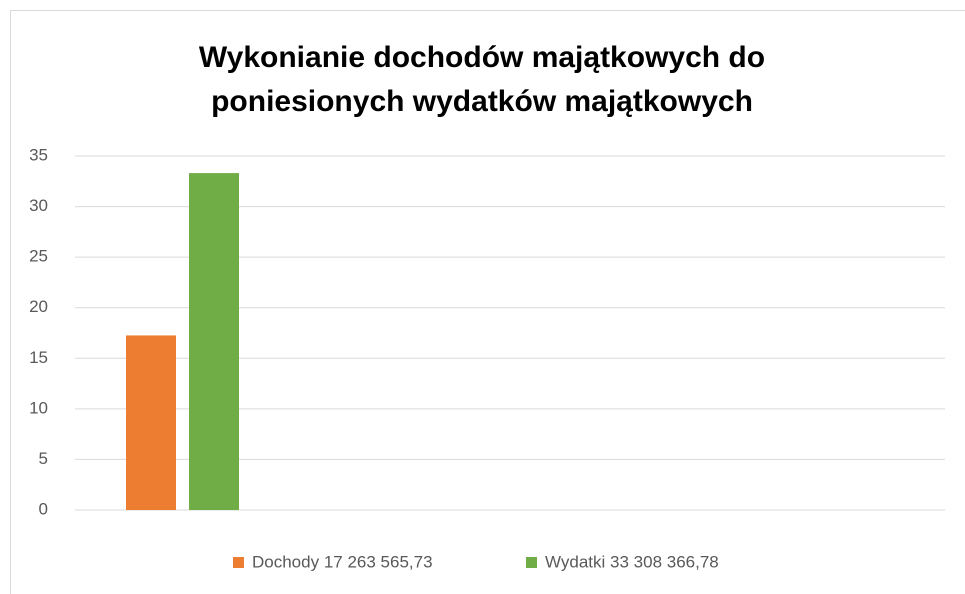 The height and width of the screenshot is (594, 965). What do you see at coordinates (38, 306) in the screenshot?
I see `y-tick-label: 20` at bounding box center [38, 306].